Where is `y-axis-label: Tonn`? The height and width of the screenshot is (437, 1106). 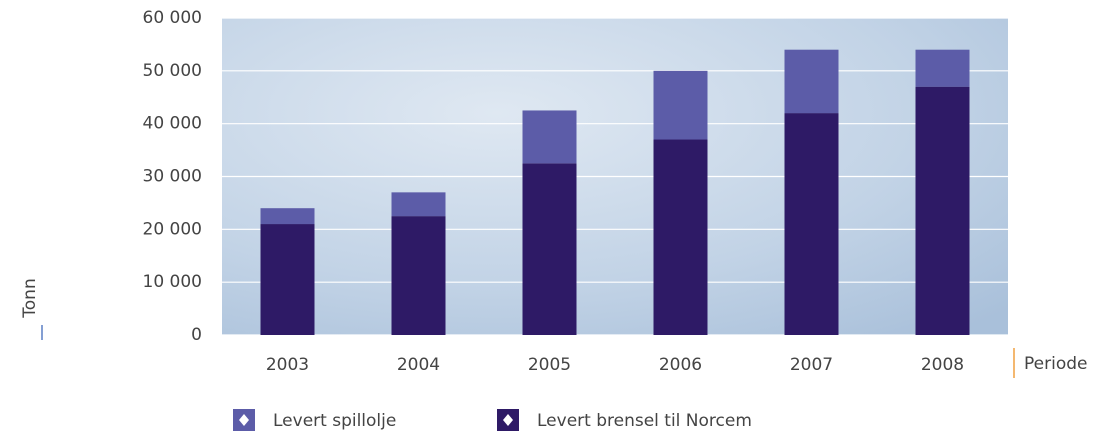
y-axis-label: Tonn is located at coordinates (30, 298).